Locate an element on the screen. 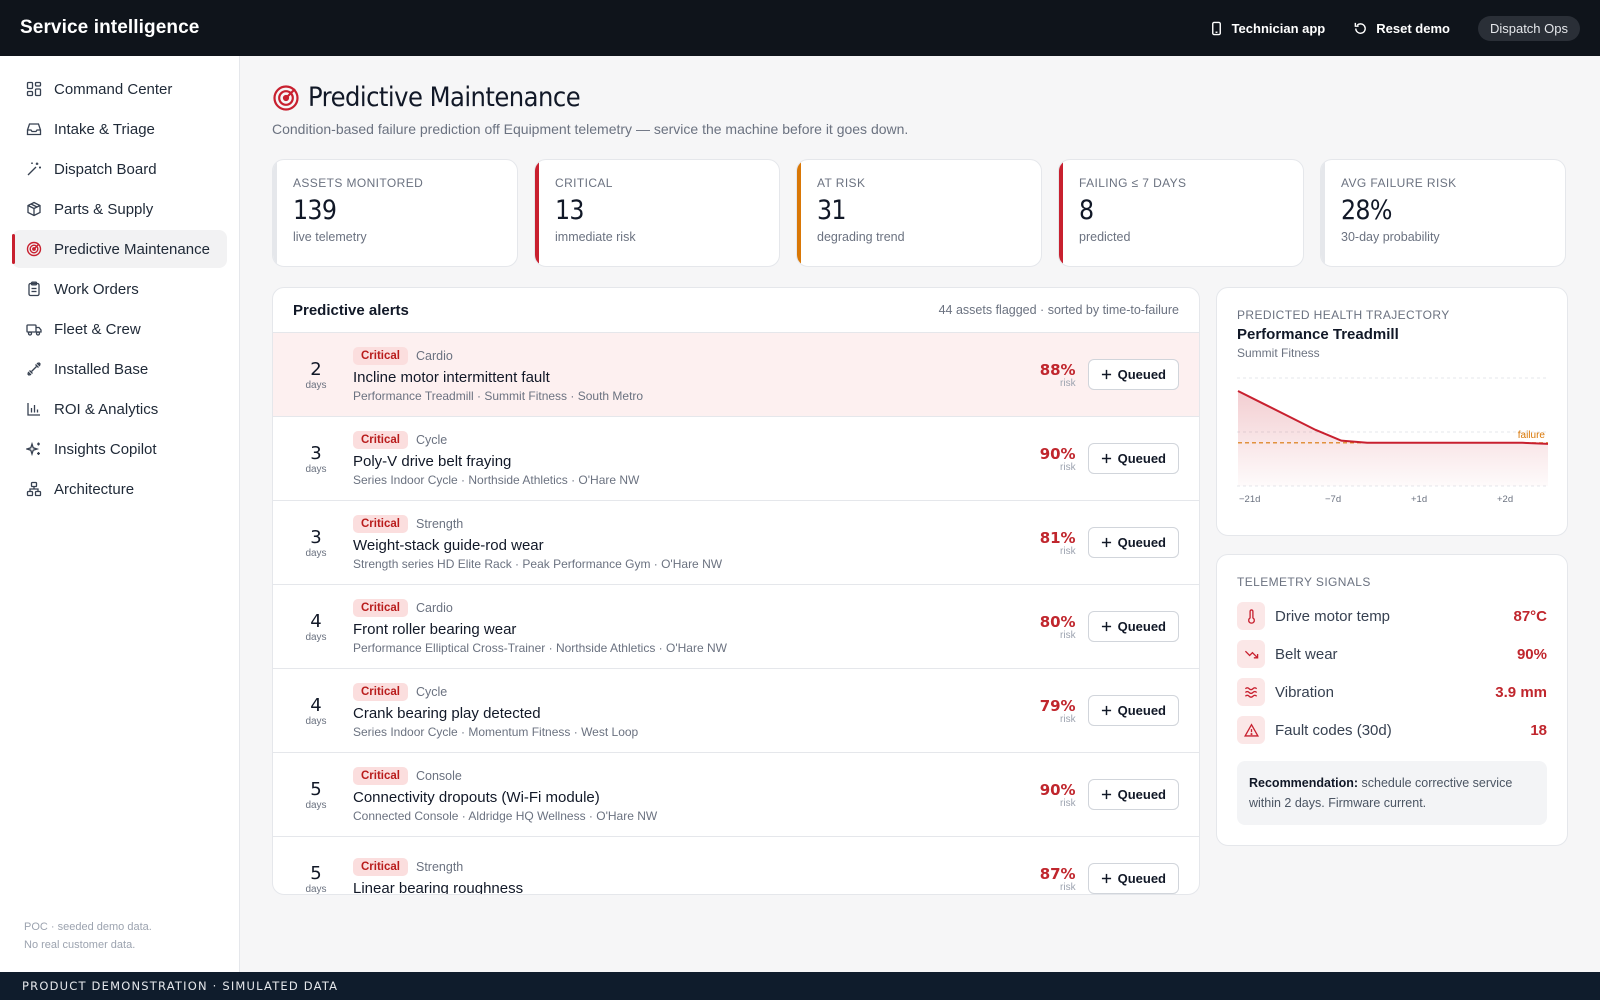 The width and height of the screenshot is (1600, 1000). sidebar-item-label: Installed Base is located at coordinates (101, 369).